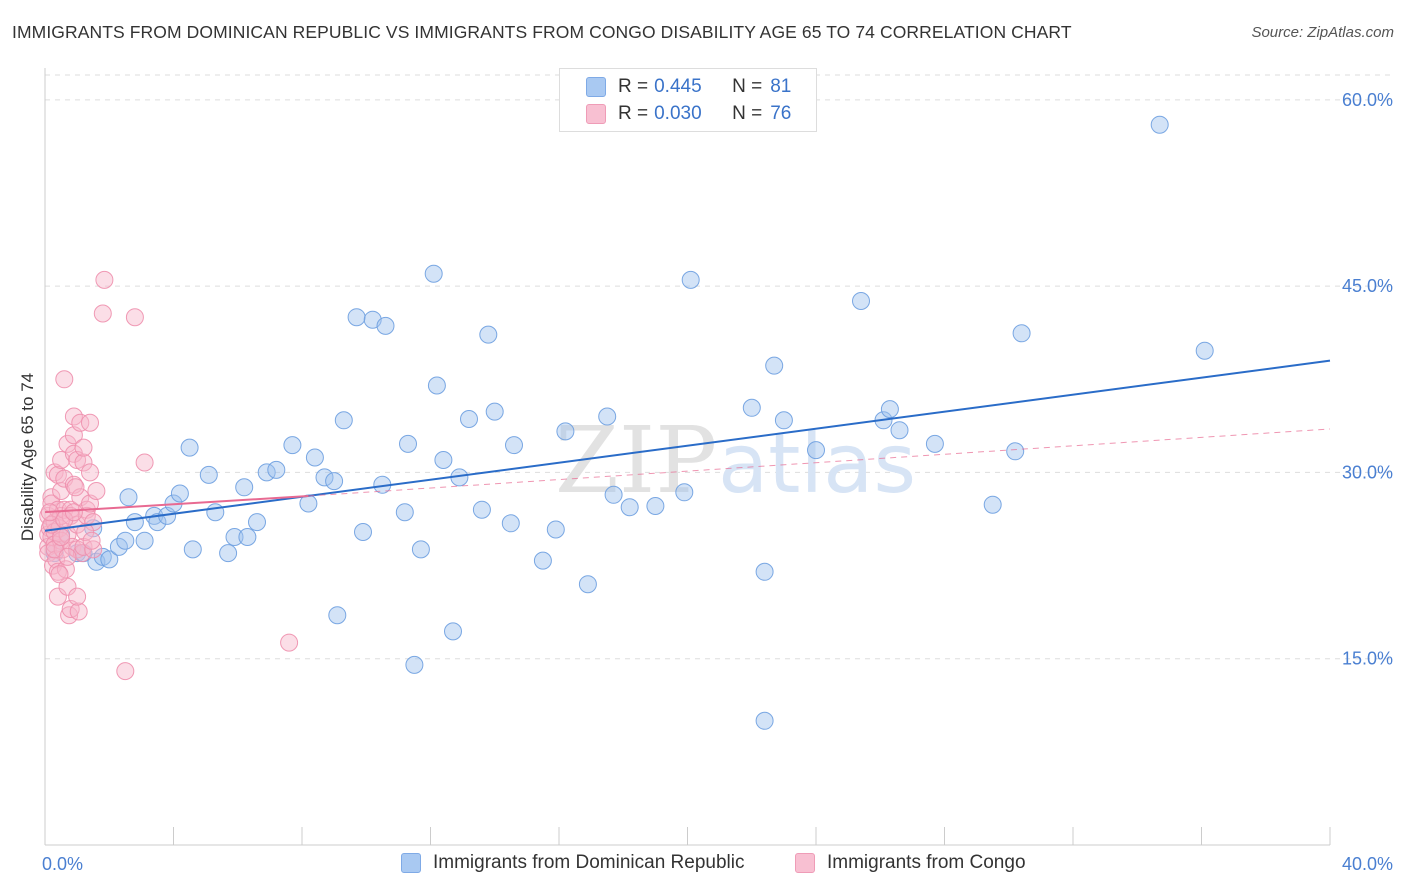  Describe the element at coordinates (688, 100) in the screenshot. I see `correlation-legend: R = 0.445 N = 81 R = 0.030 N = 76` at that location.